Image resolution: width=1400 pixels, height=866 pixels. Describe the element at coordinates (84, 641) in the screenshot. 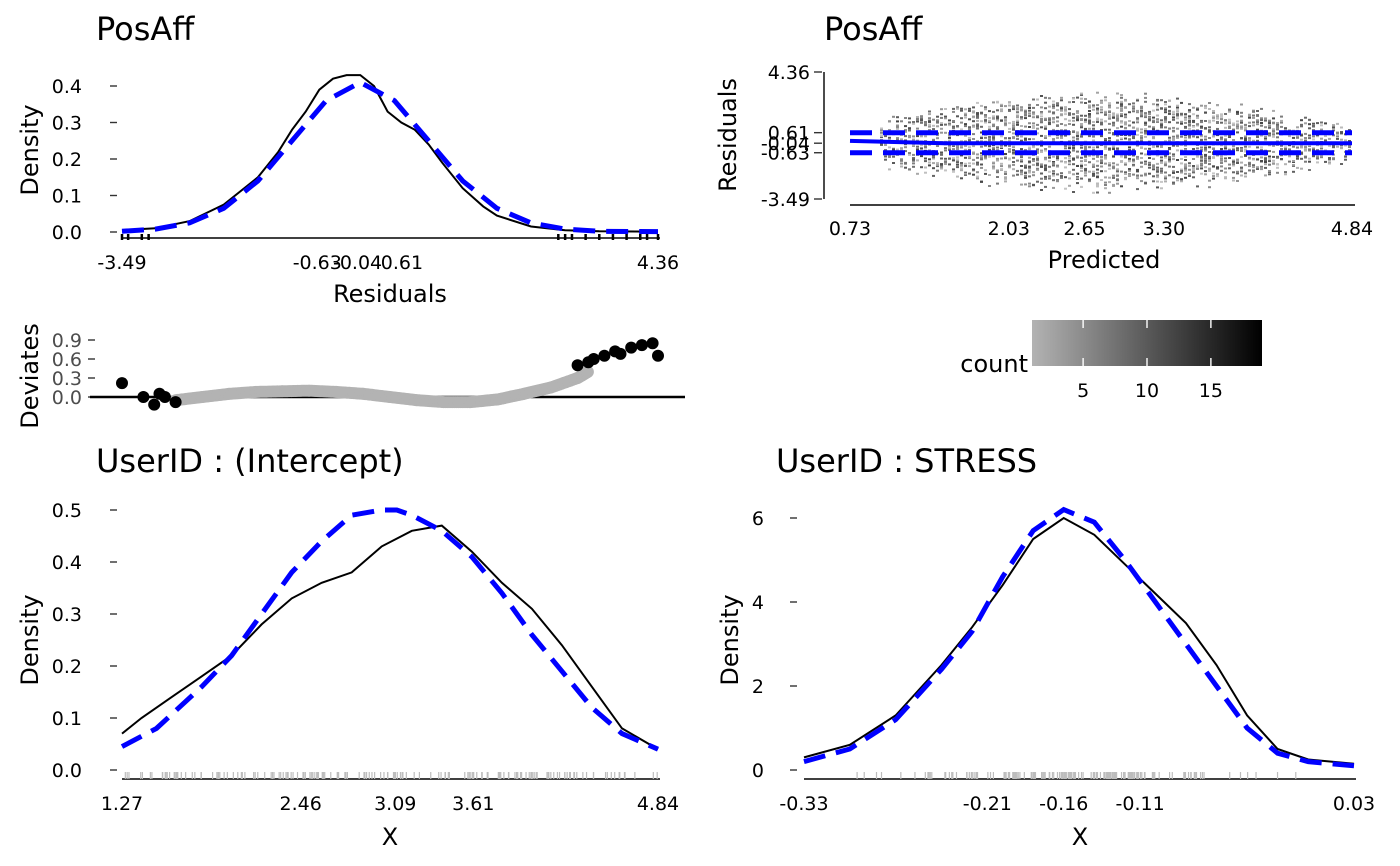

I see `y-ticks-intercept-density: 0.00.10.20.30.40.5` at that location.